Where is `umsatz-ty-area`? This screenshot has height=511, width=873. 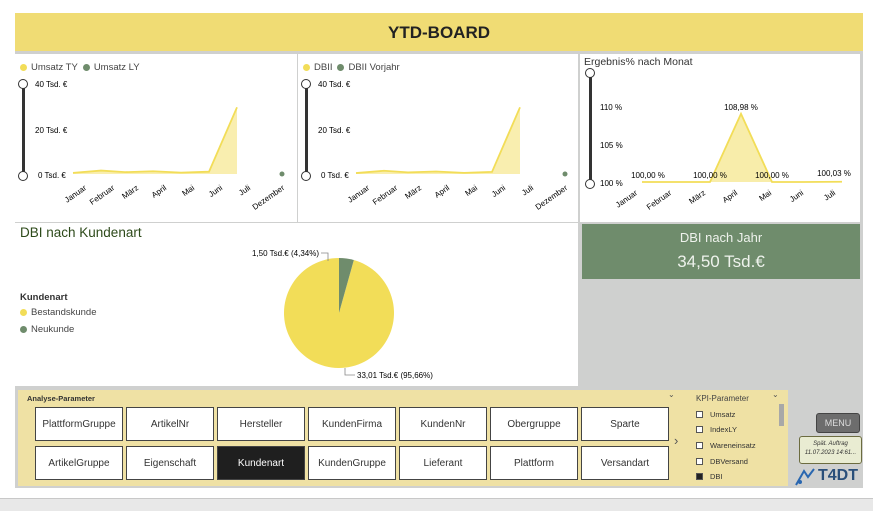
umsatz-ty-area is located at coordinates (155, 140).